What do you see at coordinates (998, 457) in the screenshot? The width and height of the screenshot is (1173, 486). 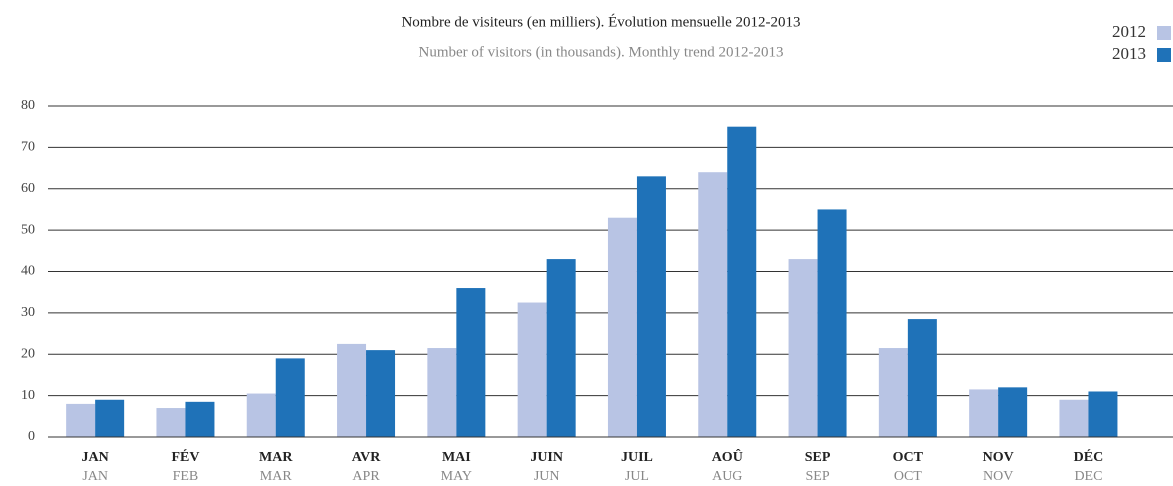 I see `x-tick-label: NOV` at bounding box center [998, 457].